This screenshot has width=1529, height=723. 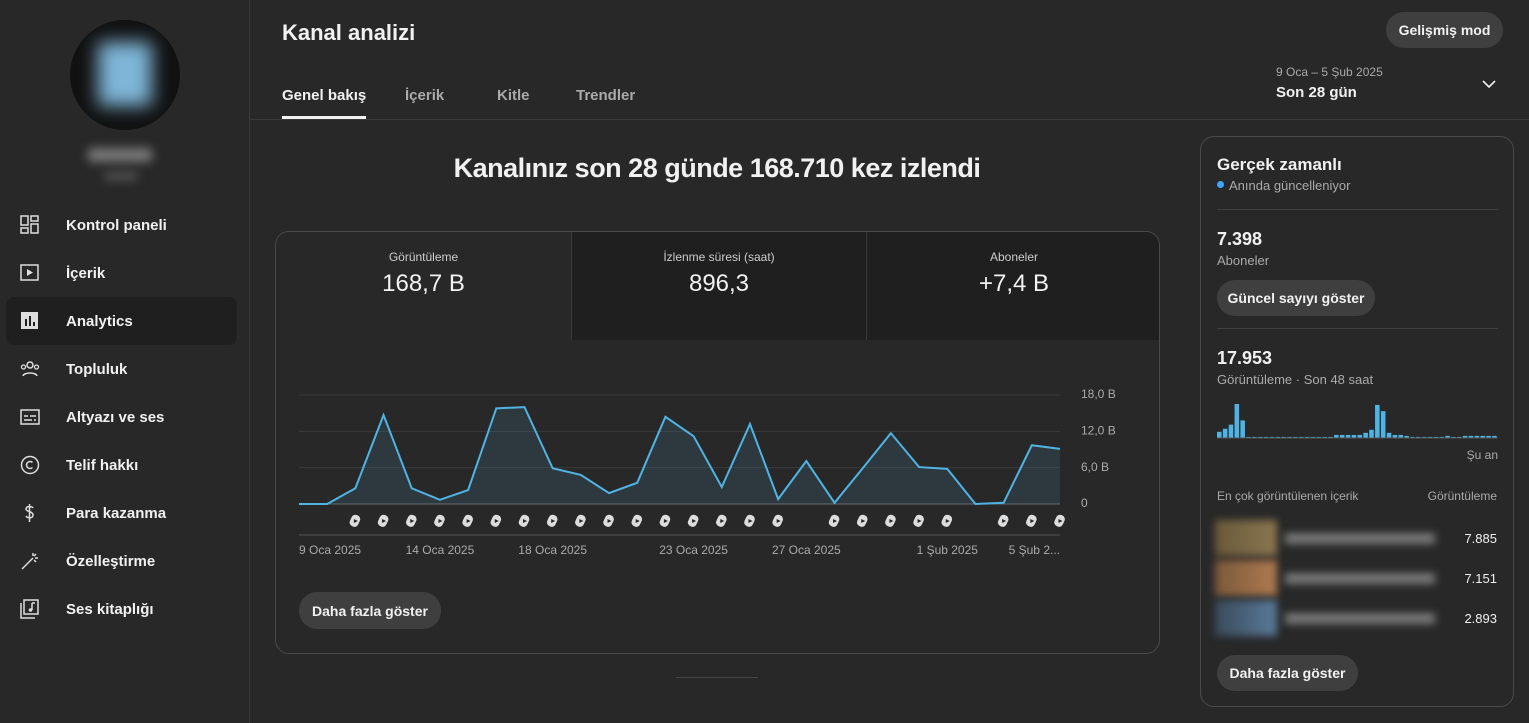 I want to click on nav-label: İçerik, so click(x=86, y=273).